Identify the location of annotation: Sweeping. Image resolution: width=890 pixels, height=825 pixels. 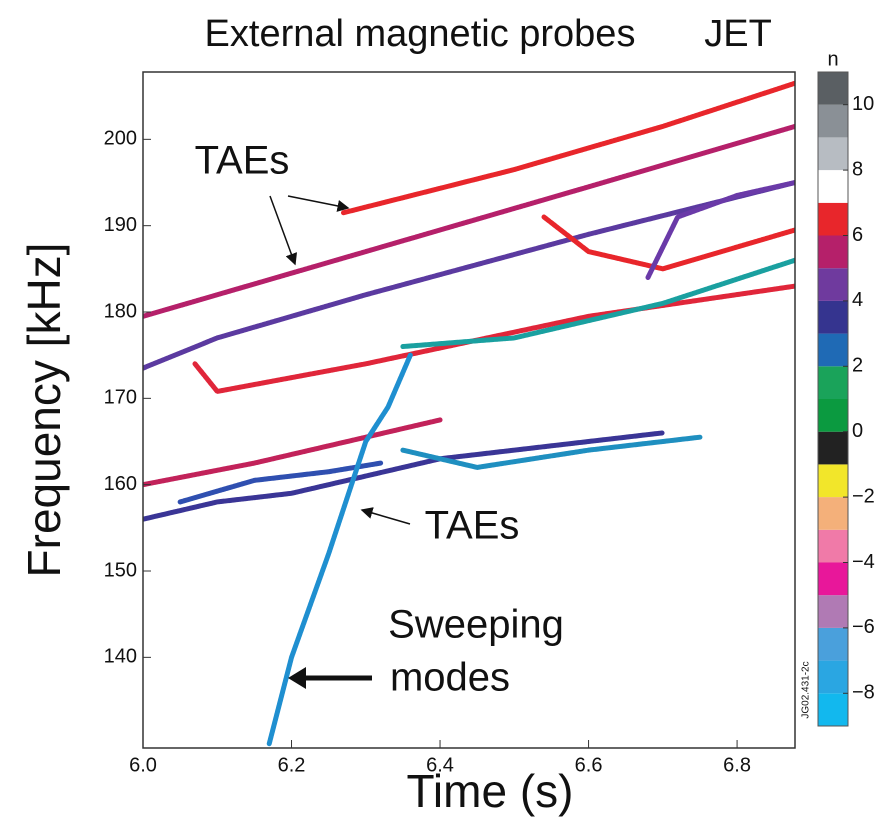
(476, 625).